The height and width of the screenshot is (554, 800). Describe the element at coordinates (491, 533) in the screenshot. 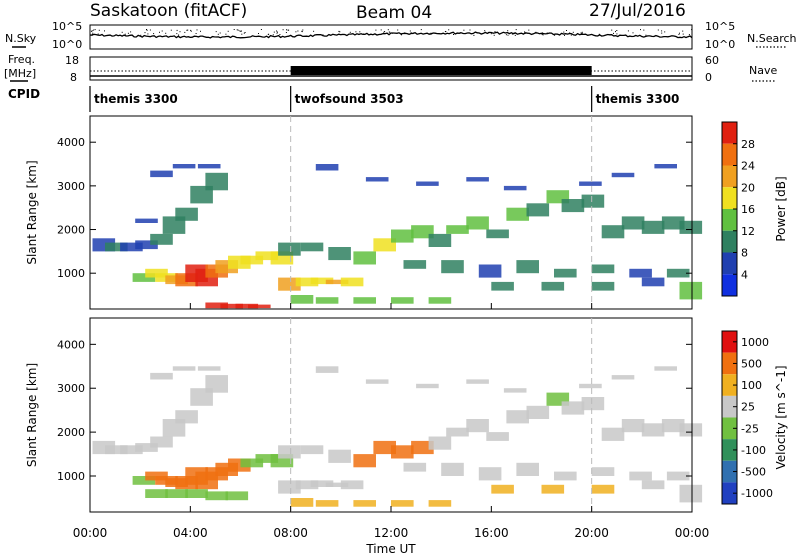

I see `x-tick-label: 16:00` at that location.